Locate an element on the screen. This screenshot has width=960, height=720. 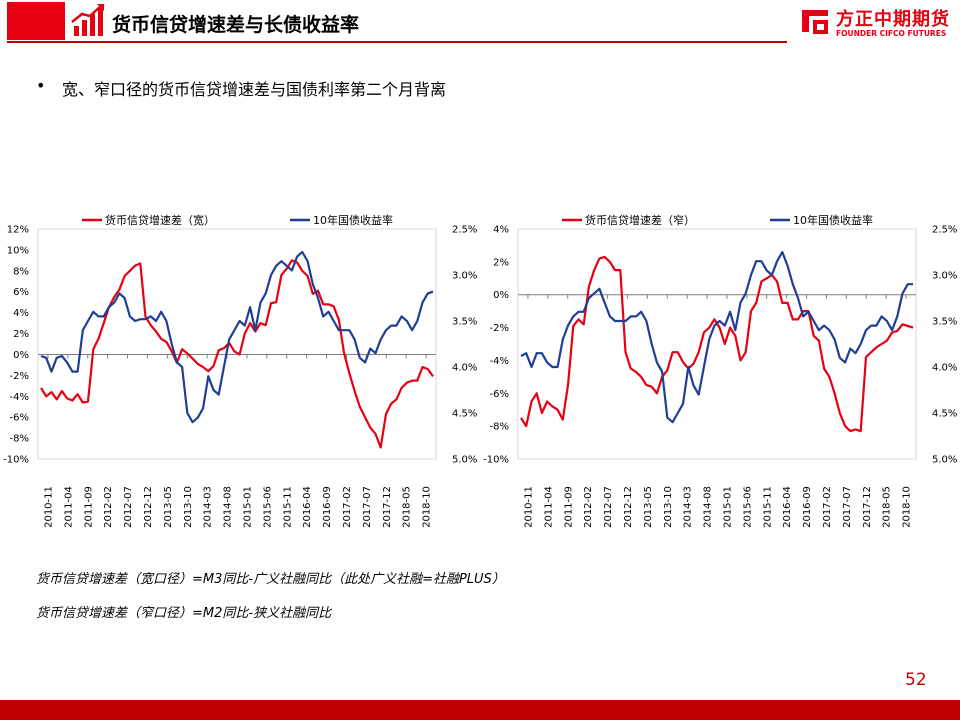
broad-plot-frame is located at coordinates (237, 344).